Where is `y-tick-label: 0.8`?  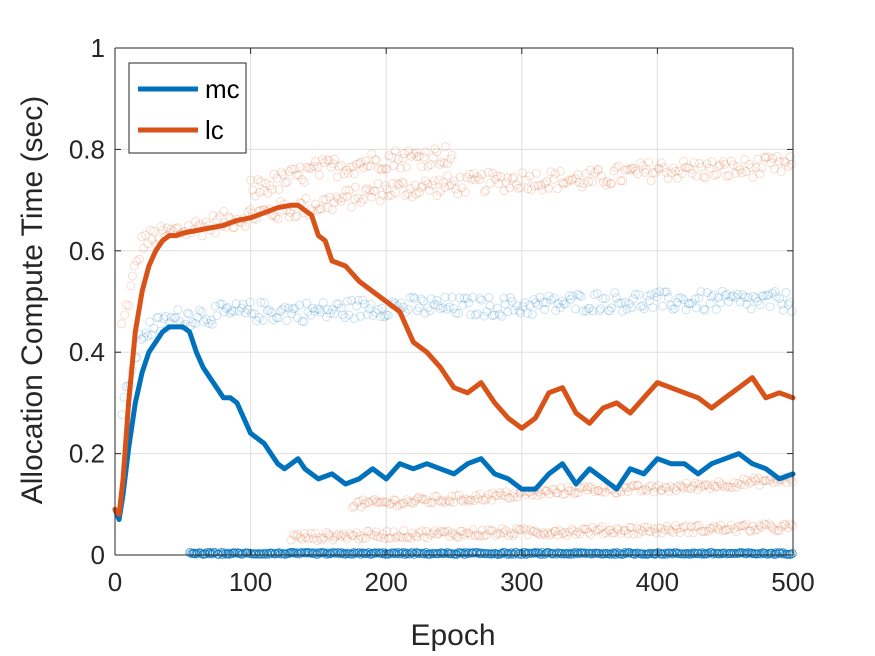
y-tick-label: 0.8 is located at coordinates (87, 149).